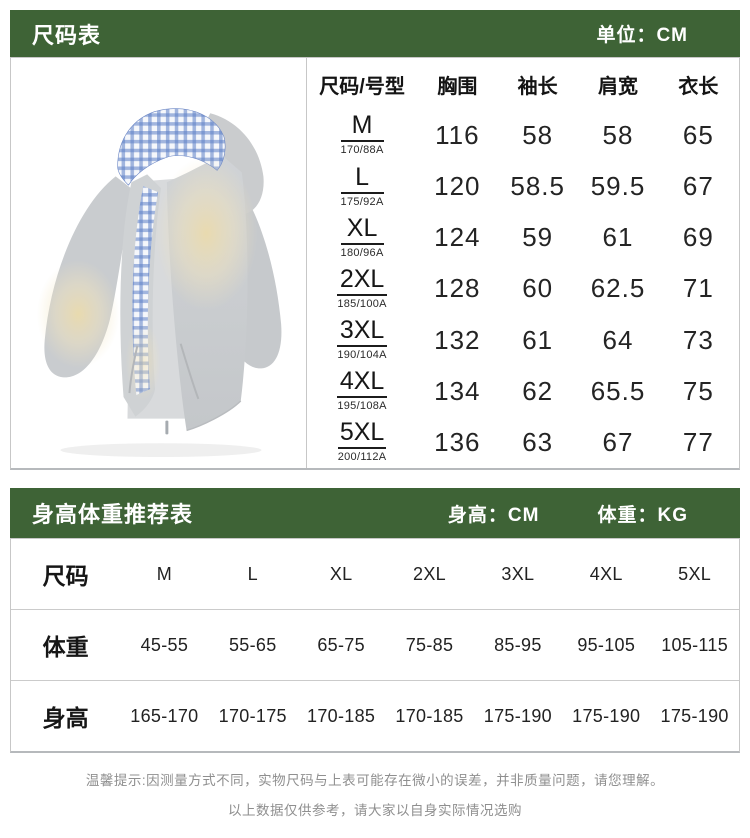 The width and height of the screenshot is (750, 838). I want to click on size-table-title: 尺码表, so click(67, 35).